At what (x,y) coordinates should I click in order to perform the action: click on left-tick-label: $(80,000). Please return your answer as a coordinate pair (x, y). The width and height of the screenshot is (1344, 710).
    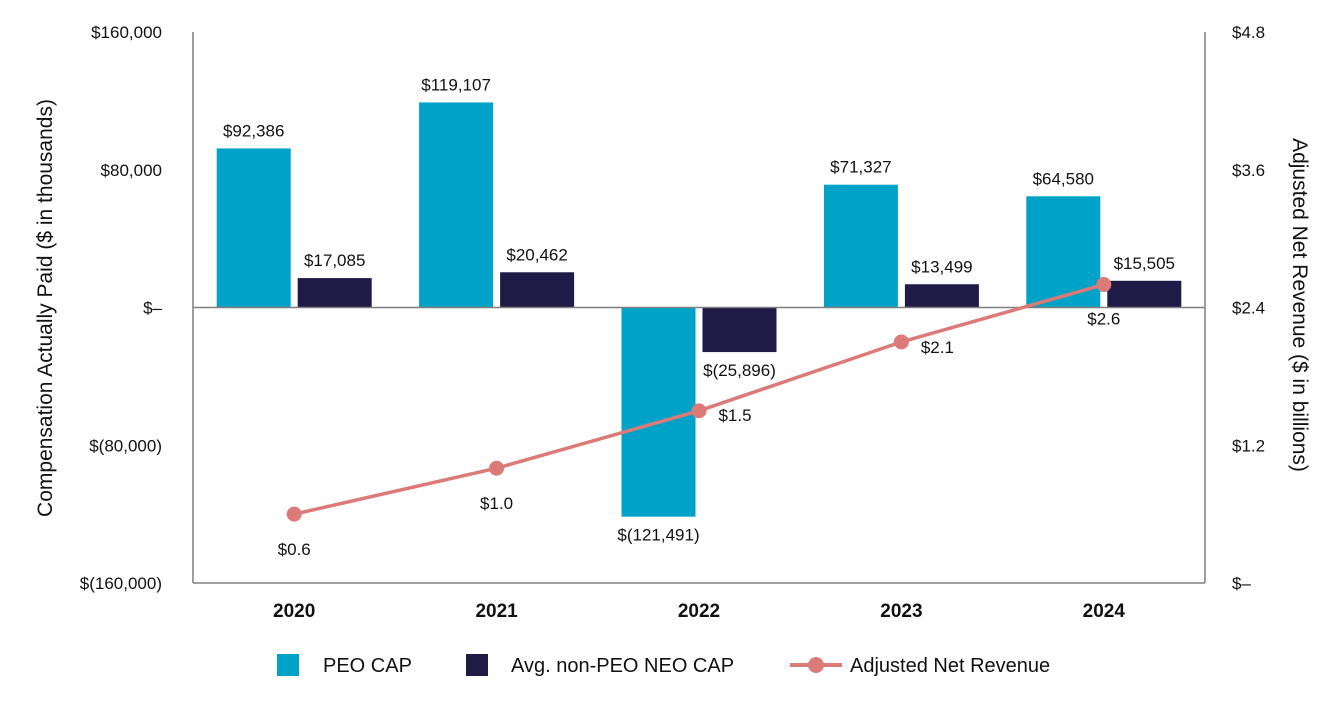
    Looking at the image, I should click on (125, 445).